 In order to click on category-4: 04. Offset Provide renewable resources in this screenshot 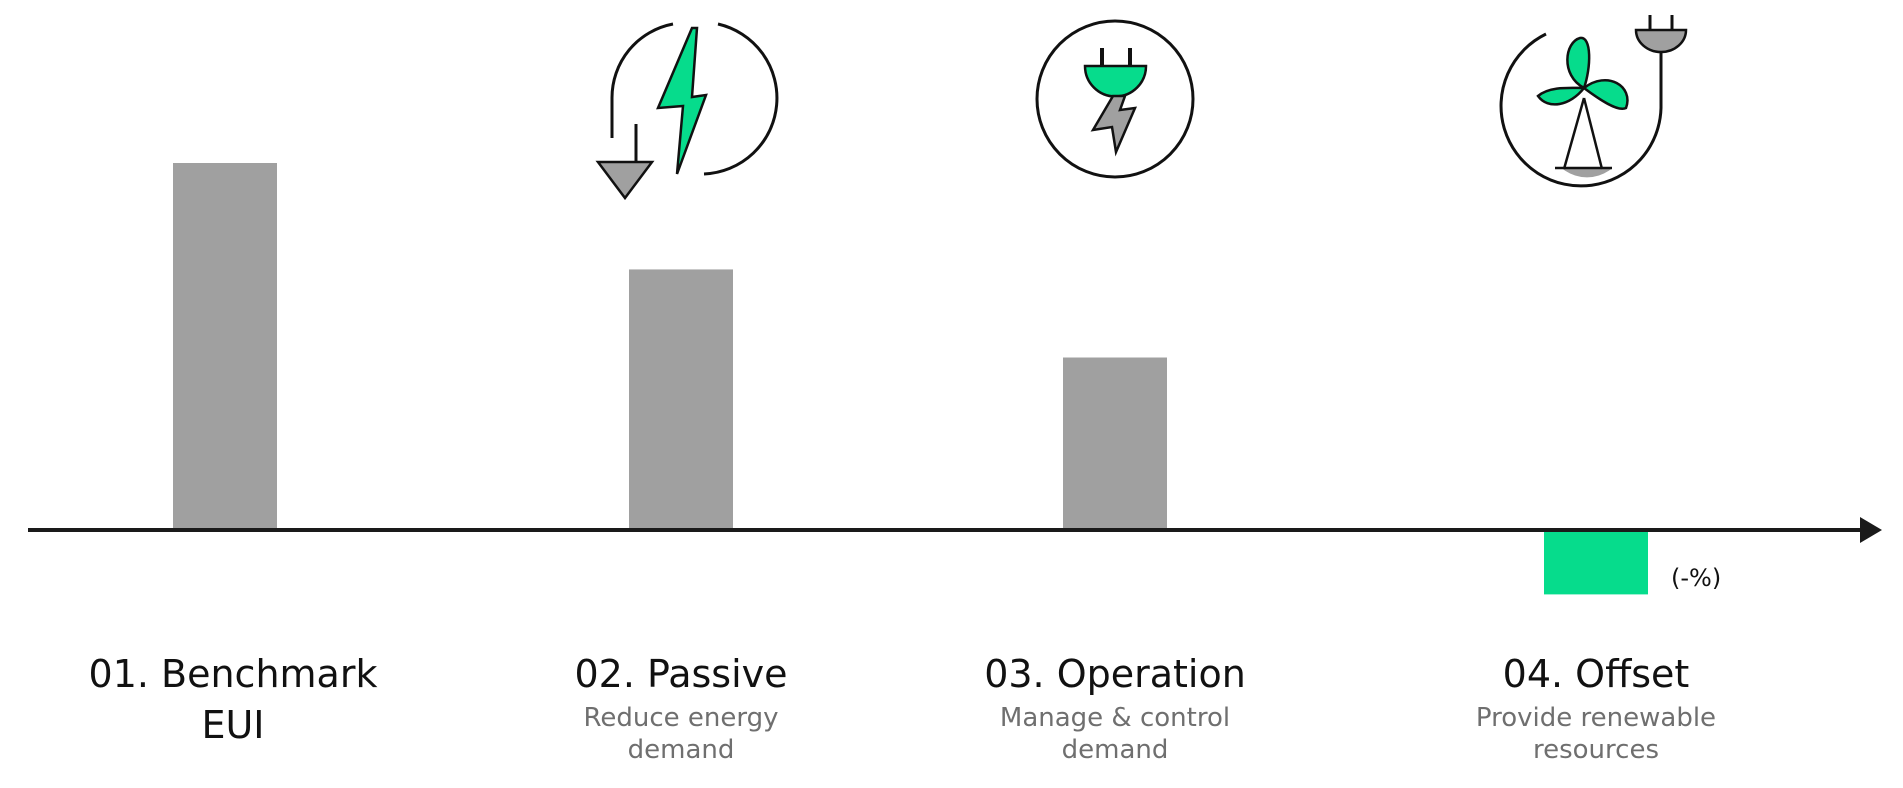, I will do `click(1596, 707)`.